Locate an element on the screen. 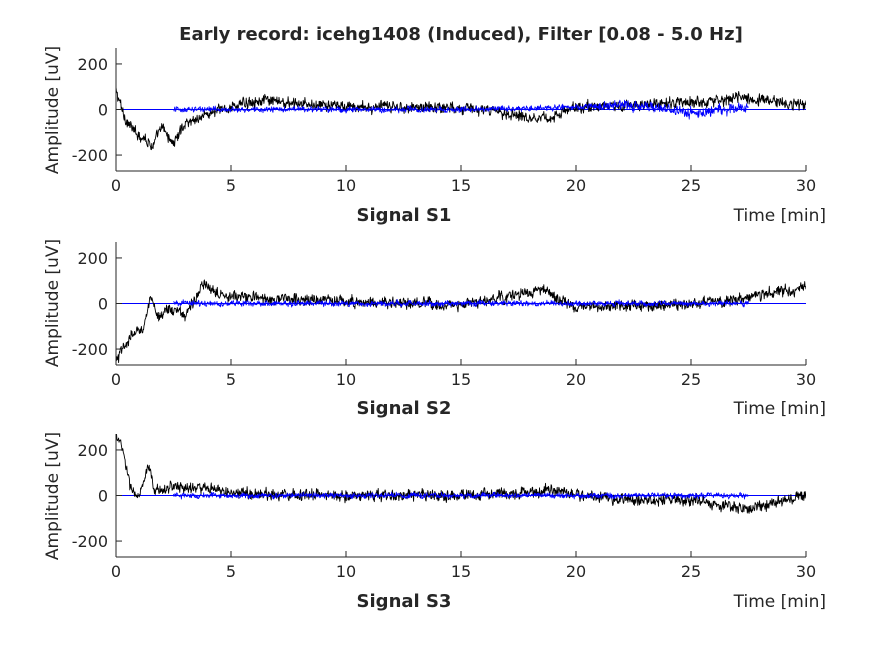 The width and height of the screenshot is (891, 645). subplot-s2-signal-blue is located at coordinates (461, 303).